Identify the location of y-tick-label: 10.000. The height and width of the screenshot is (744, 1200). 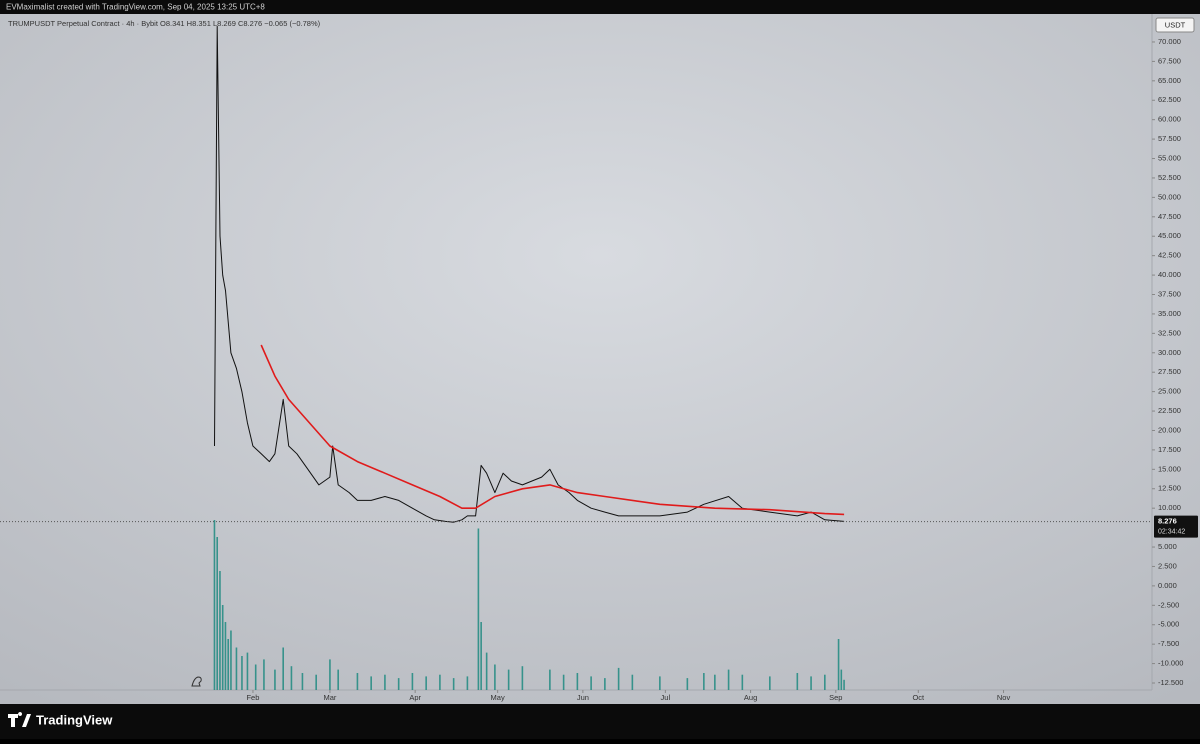
(1169, 507).